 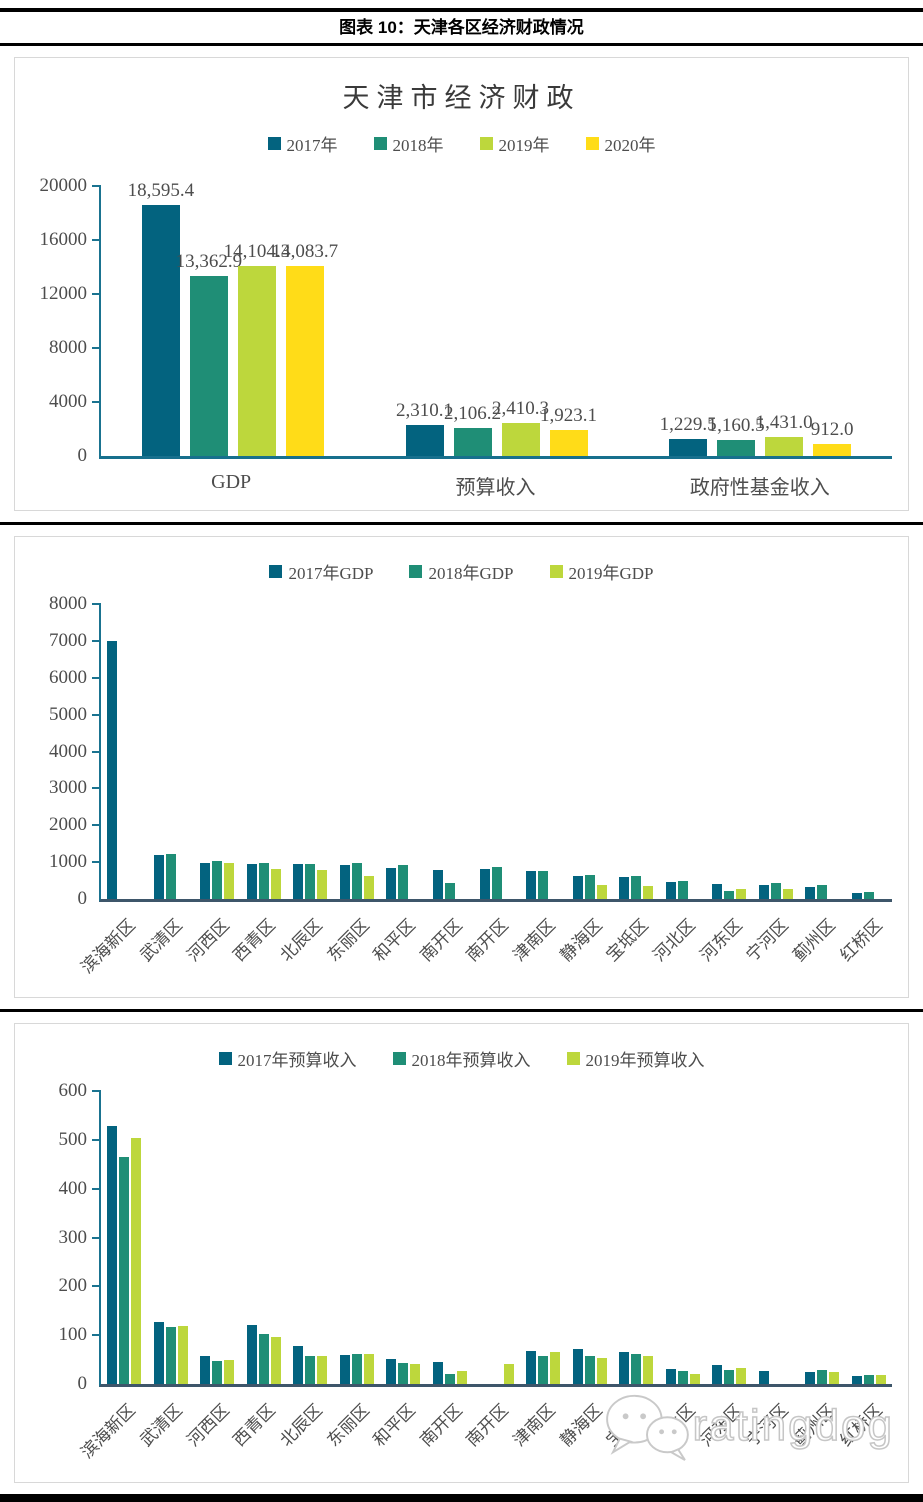 What do you see at coordinates (305, 251) in the screenshot?
I see `bar-value-label: 14,083.7` at bounding box center [305, 251].